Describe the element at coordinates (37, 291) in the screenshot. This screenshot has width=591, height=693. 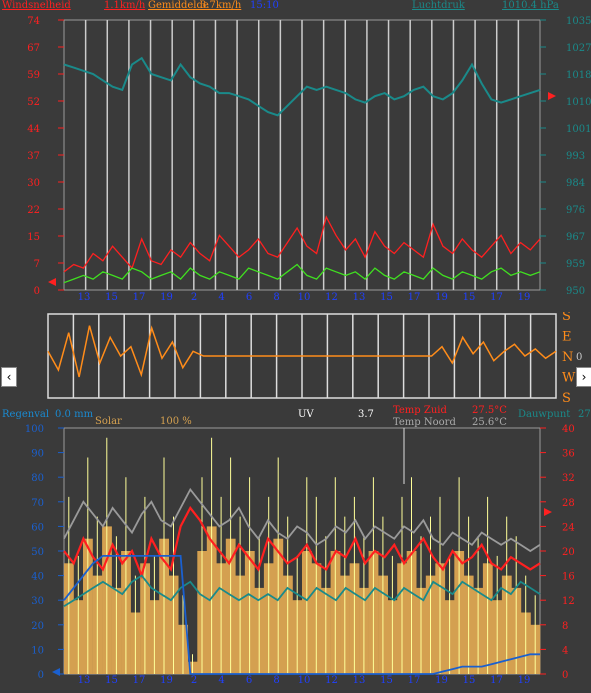
I see `wind-y-tick: 0` at that location.